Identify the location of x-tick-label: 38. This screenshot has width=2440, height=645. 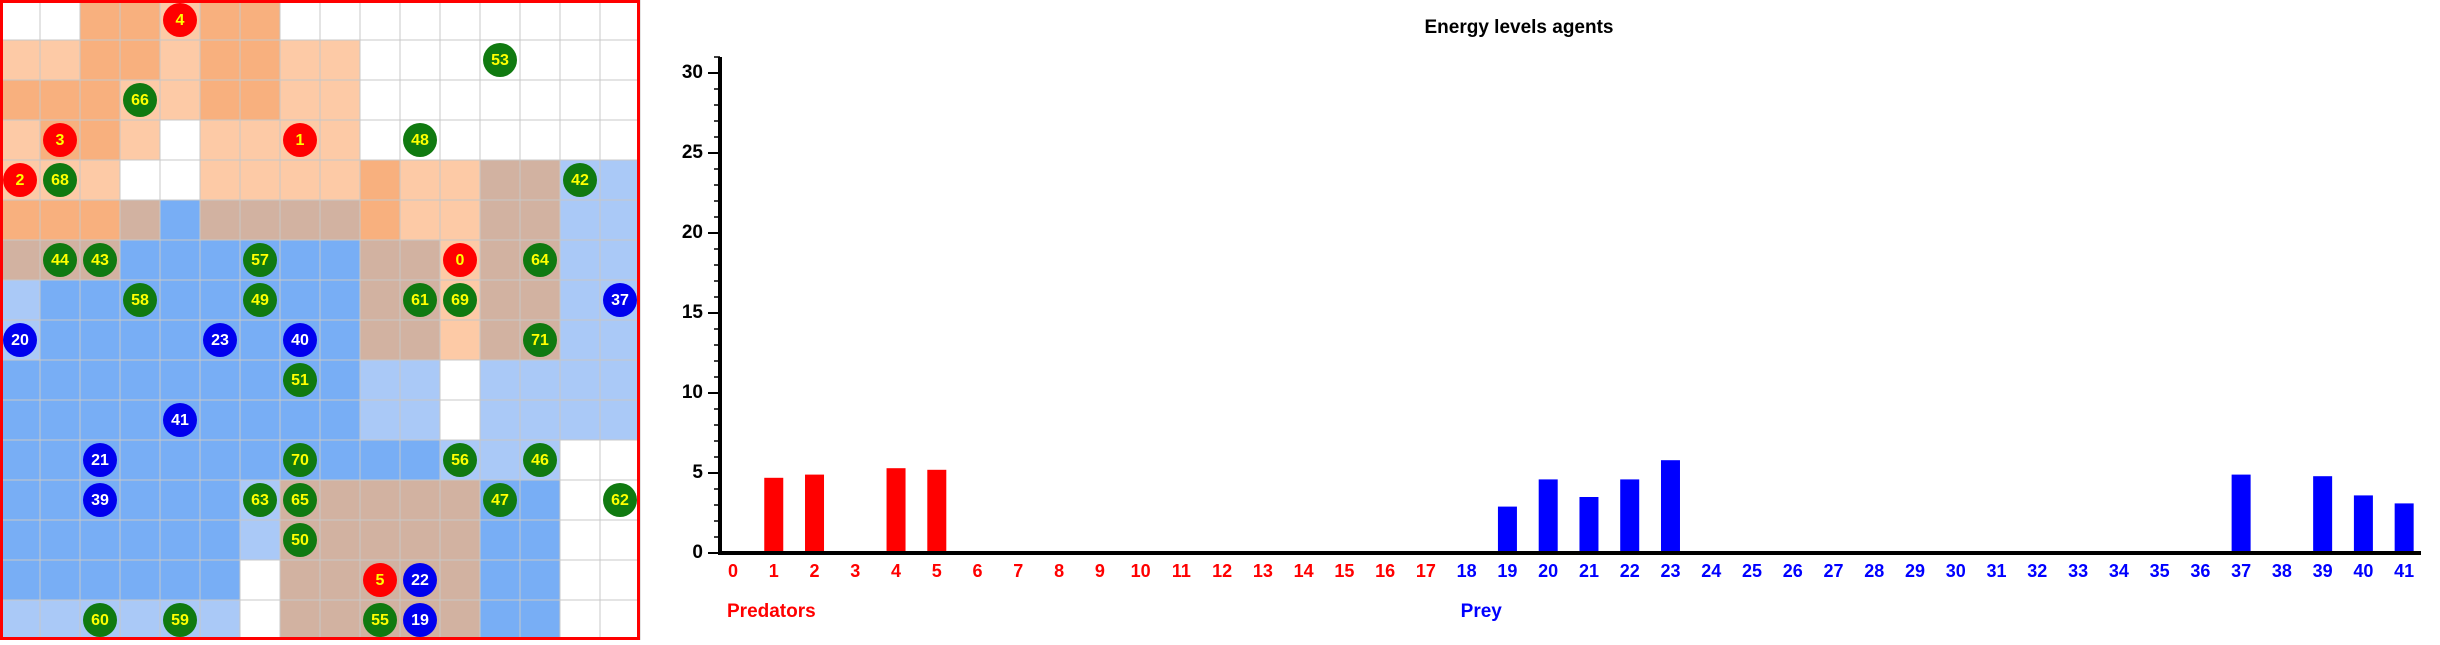
(2282, 571).